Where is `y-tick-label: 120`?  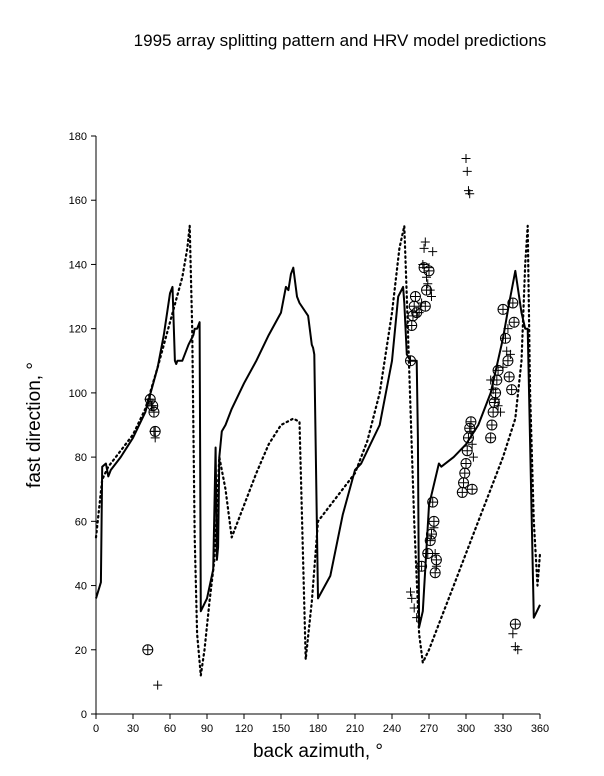 y-tick-label: 120 is located at coordinates (78, 330).